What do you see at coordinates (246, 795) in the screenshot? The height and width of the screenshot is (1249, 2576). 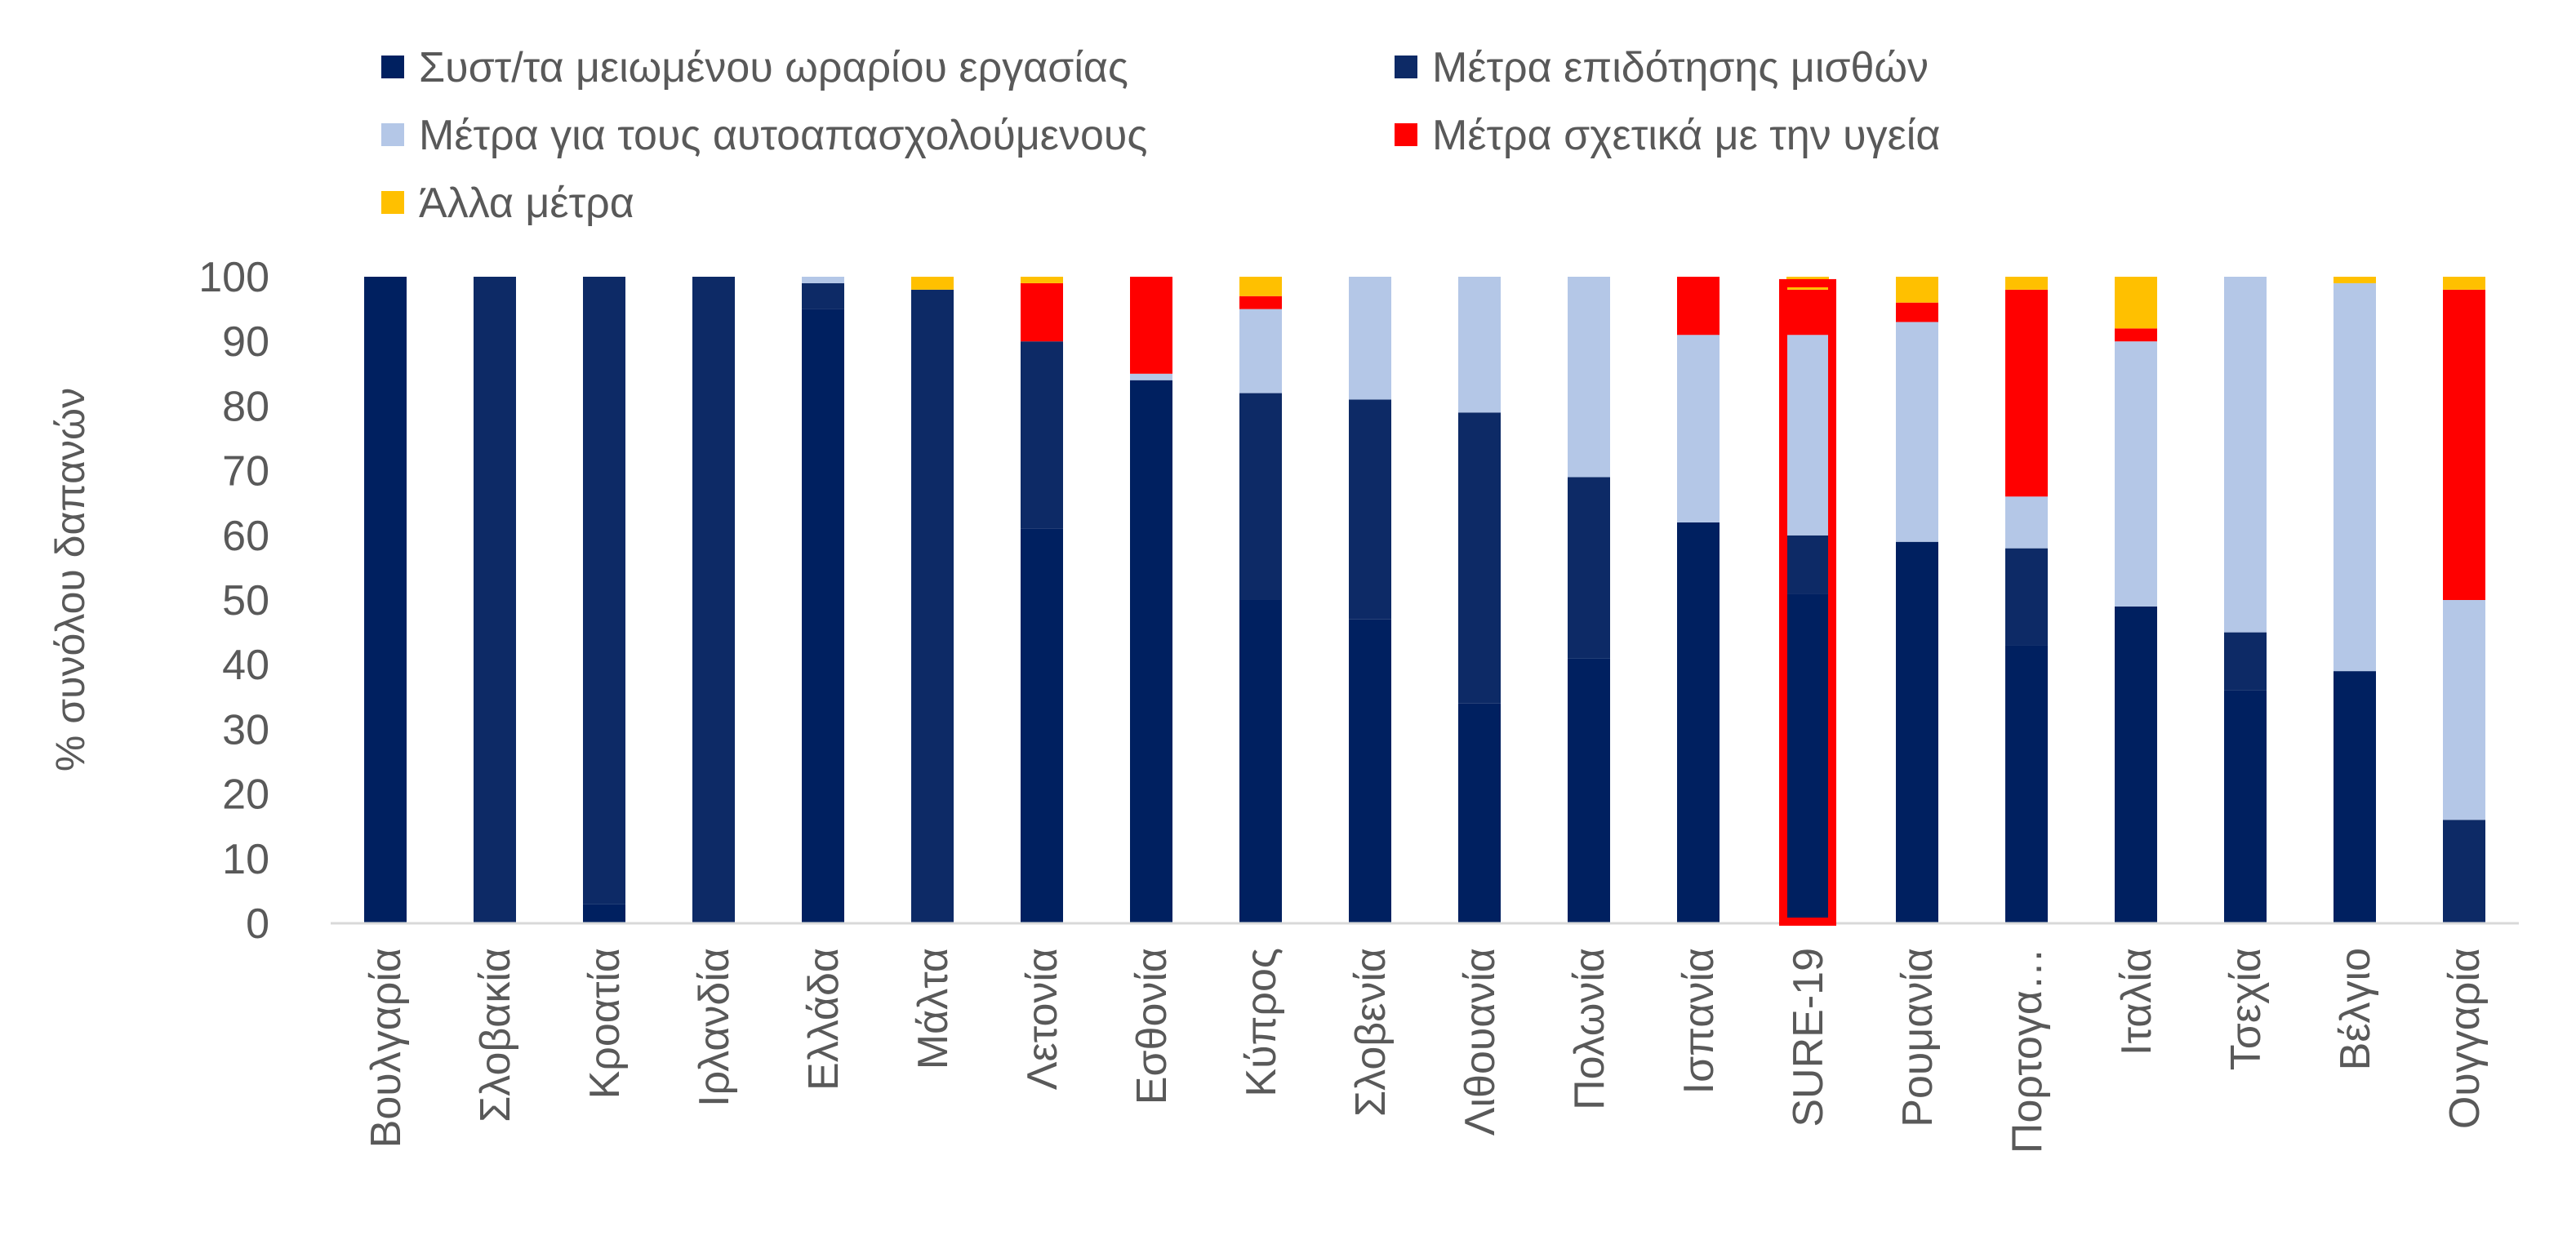 I see `y-tick-label: 20` at bounding box center [246, 795].